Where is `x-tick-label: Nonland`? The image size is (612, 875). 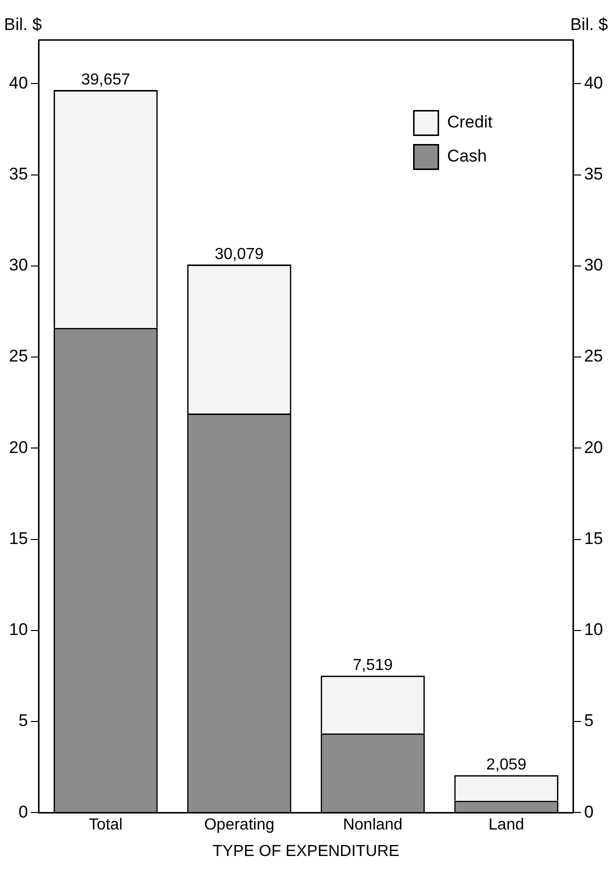 x-tick-label: Nonland is located at coordinates (372, 825).